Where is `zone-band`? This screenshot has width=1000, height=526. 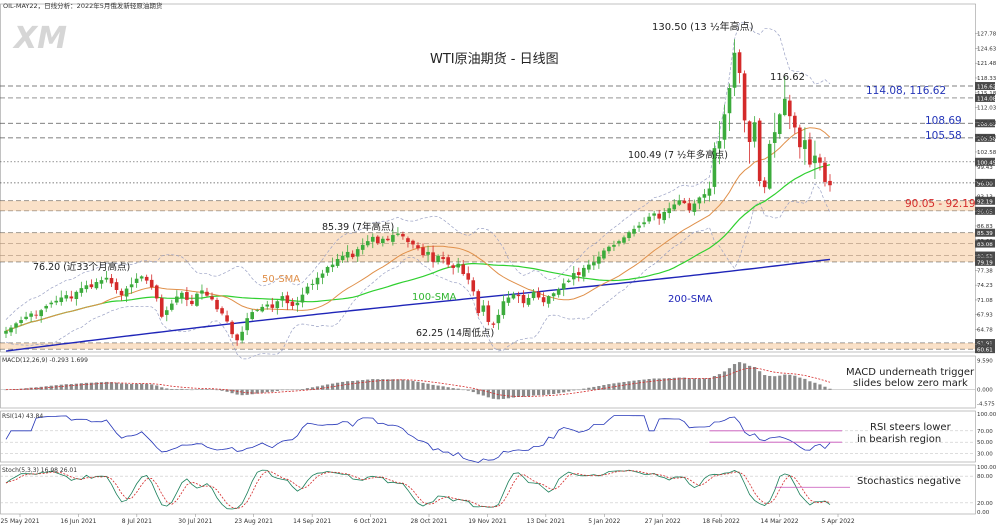
zone-band is located at coordinates (487, 247).